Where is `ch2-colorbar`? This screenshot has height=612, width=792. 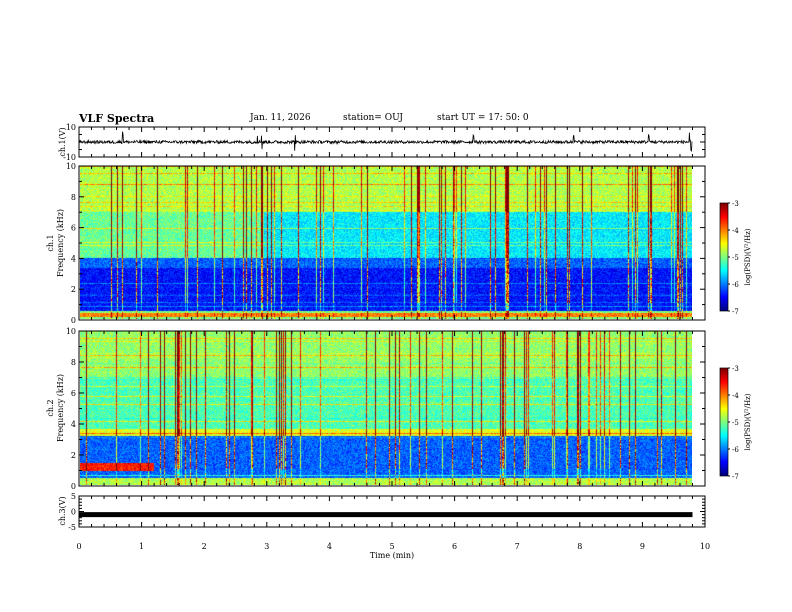
ch2-colorbar is located at coordinates (724, 422).